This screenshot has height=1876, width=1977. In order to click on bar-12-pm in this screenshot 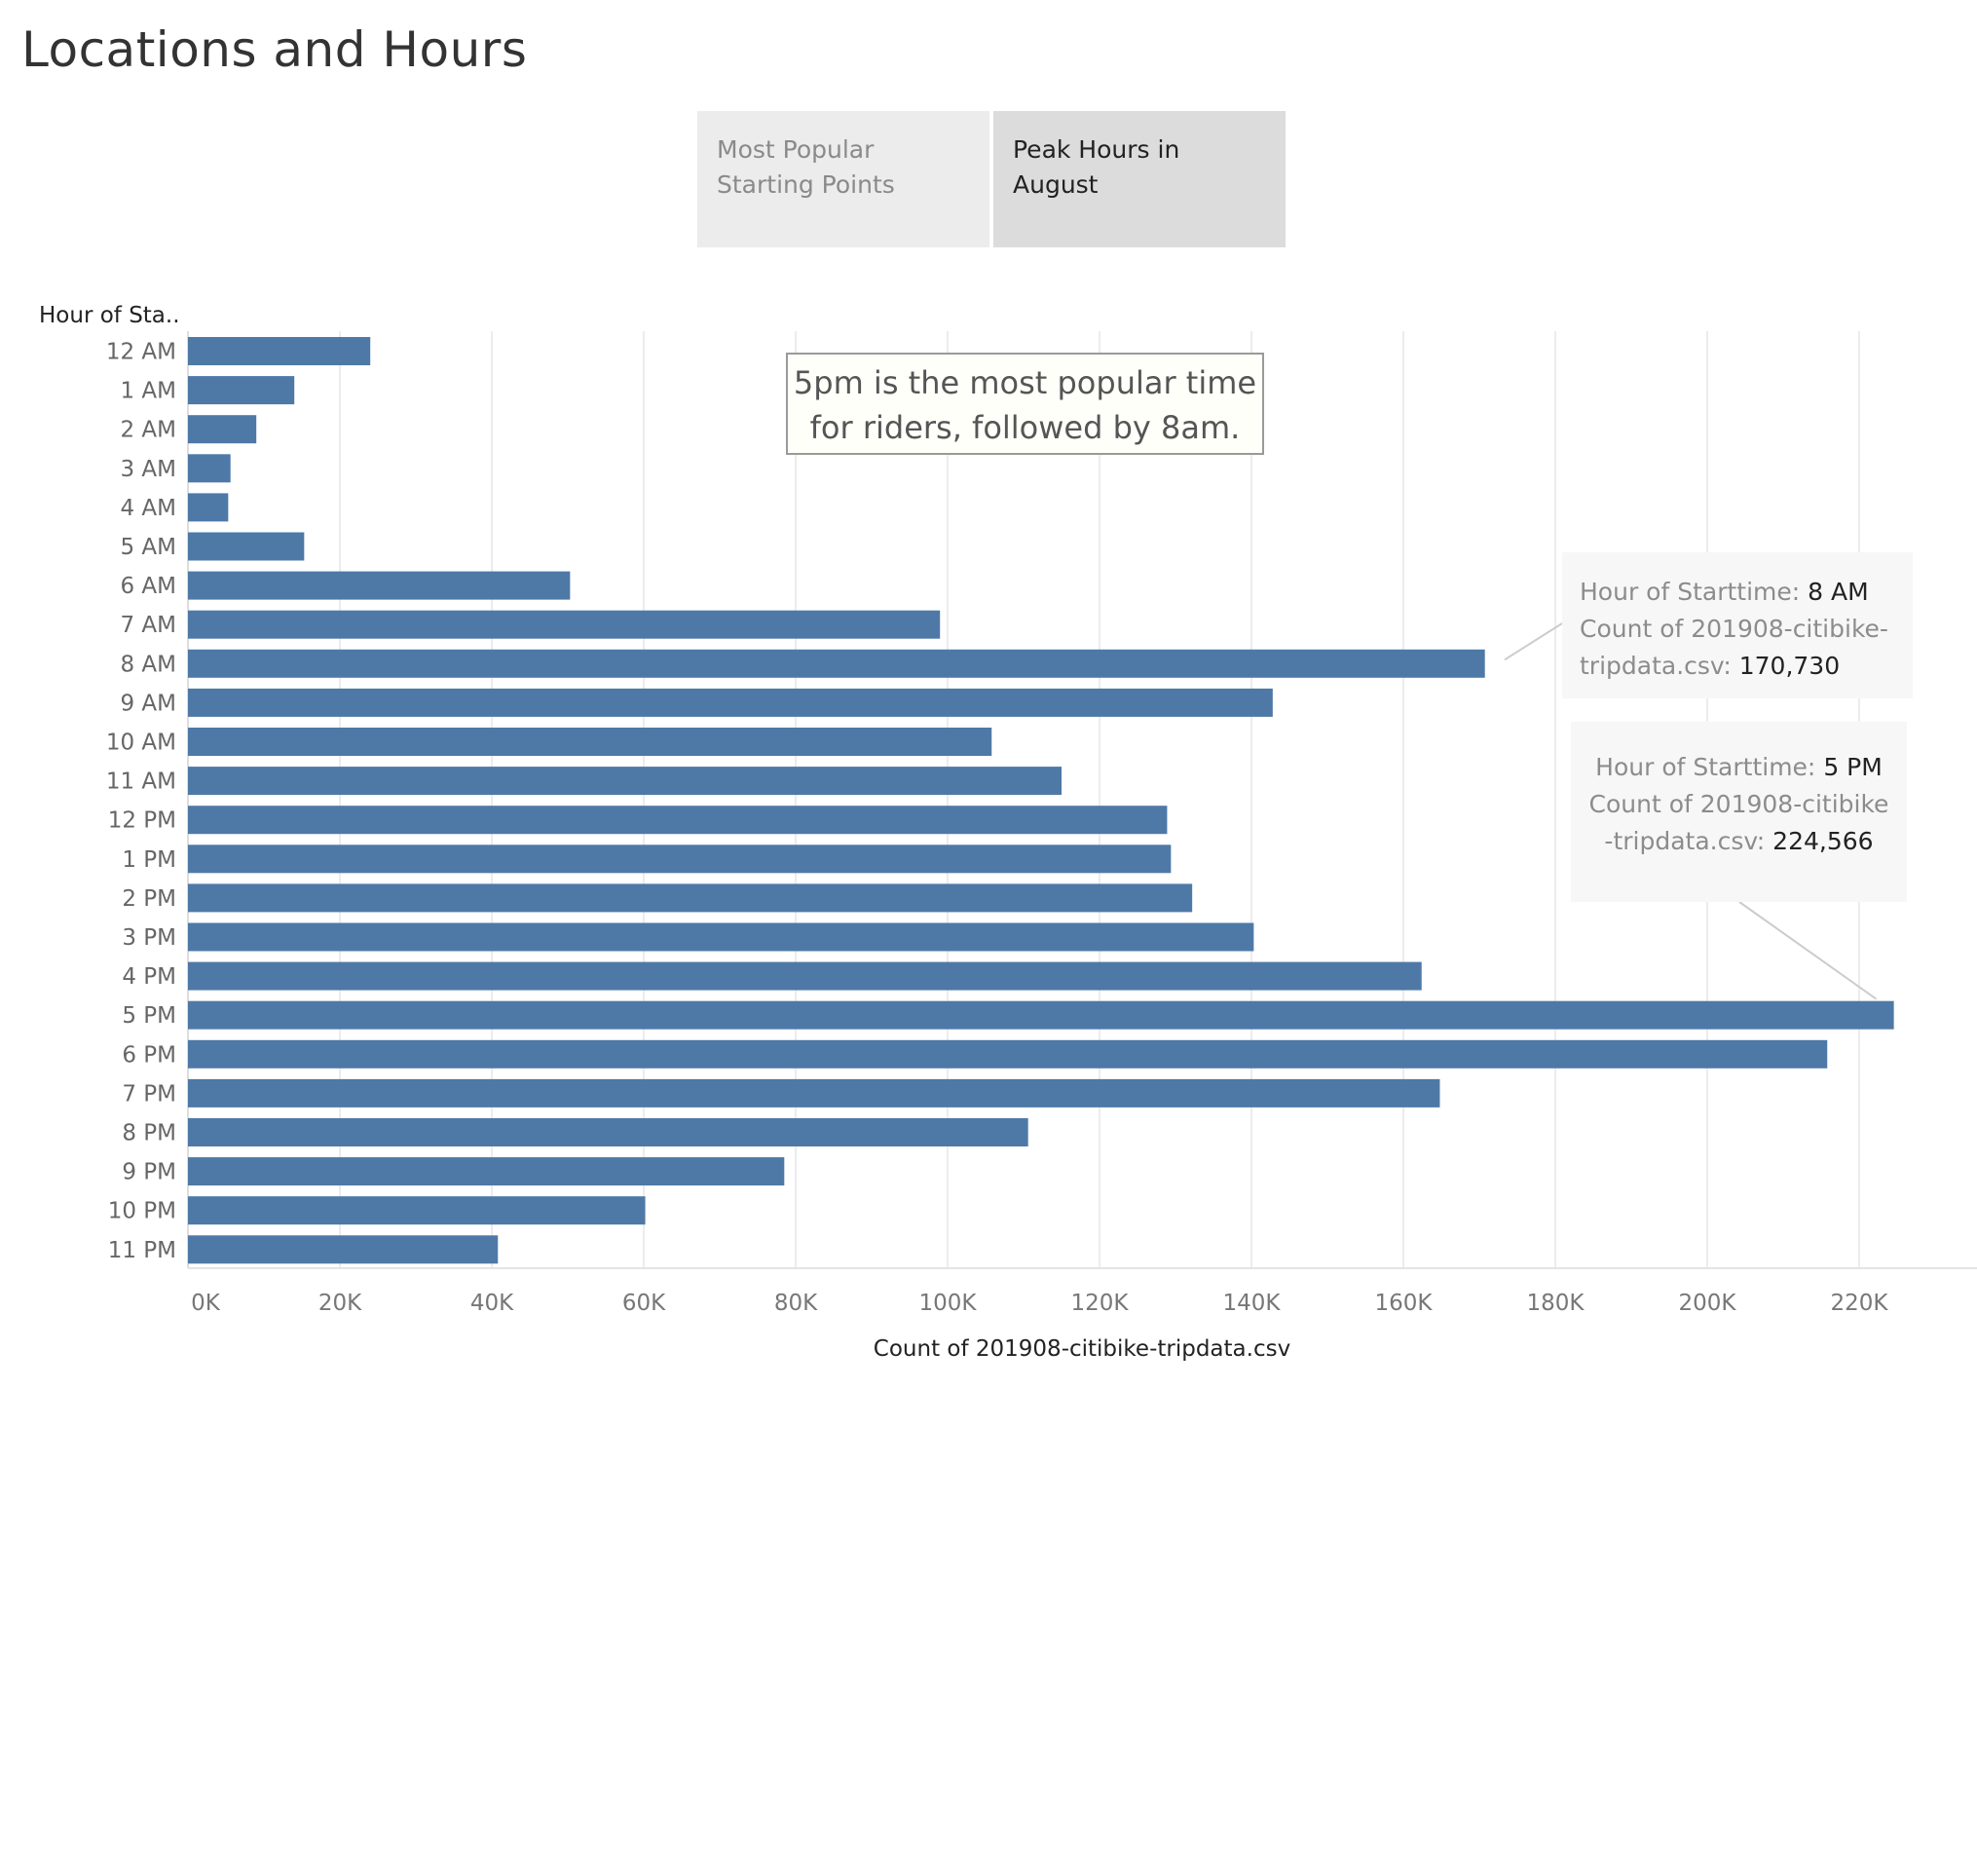, I will do `click(678, 821)`.